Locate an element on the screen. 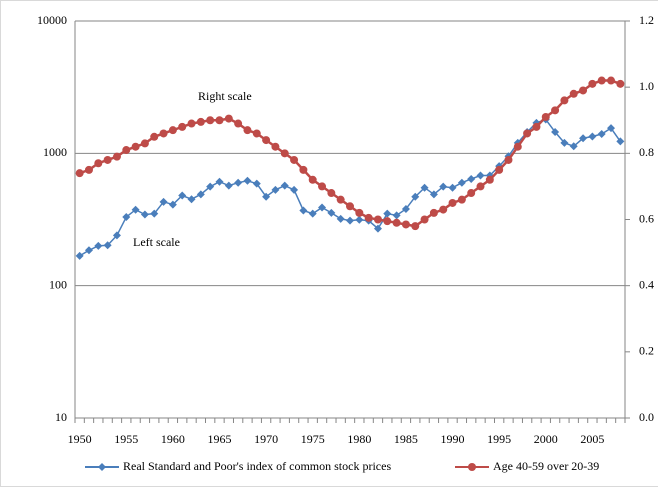 The height and width of the screenshot is (487, 658). y2-tick-label: 0.2 is located at coordinates (646, 351).